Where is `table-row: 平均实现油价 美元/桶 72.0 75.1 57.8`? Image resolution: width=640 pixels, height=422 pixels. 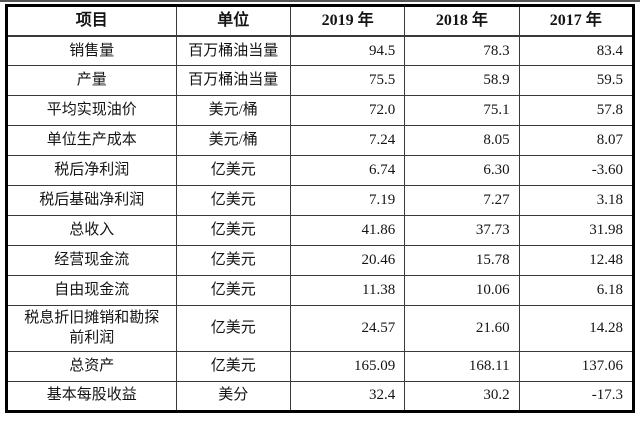
table-row: 平均实现油价 美元/桶 72.0 75.1 57.8 is located at coordinates (320, 110).